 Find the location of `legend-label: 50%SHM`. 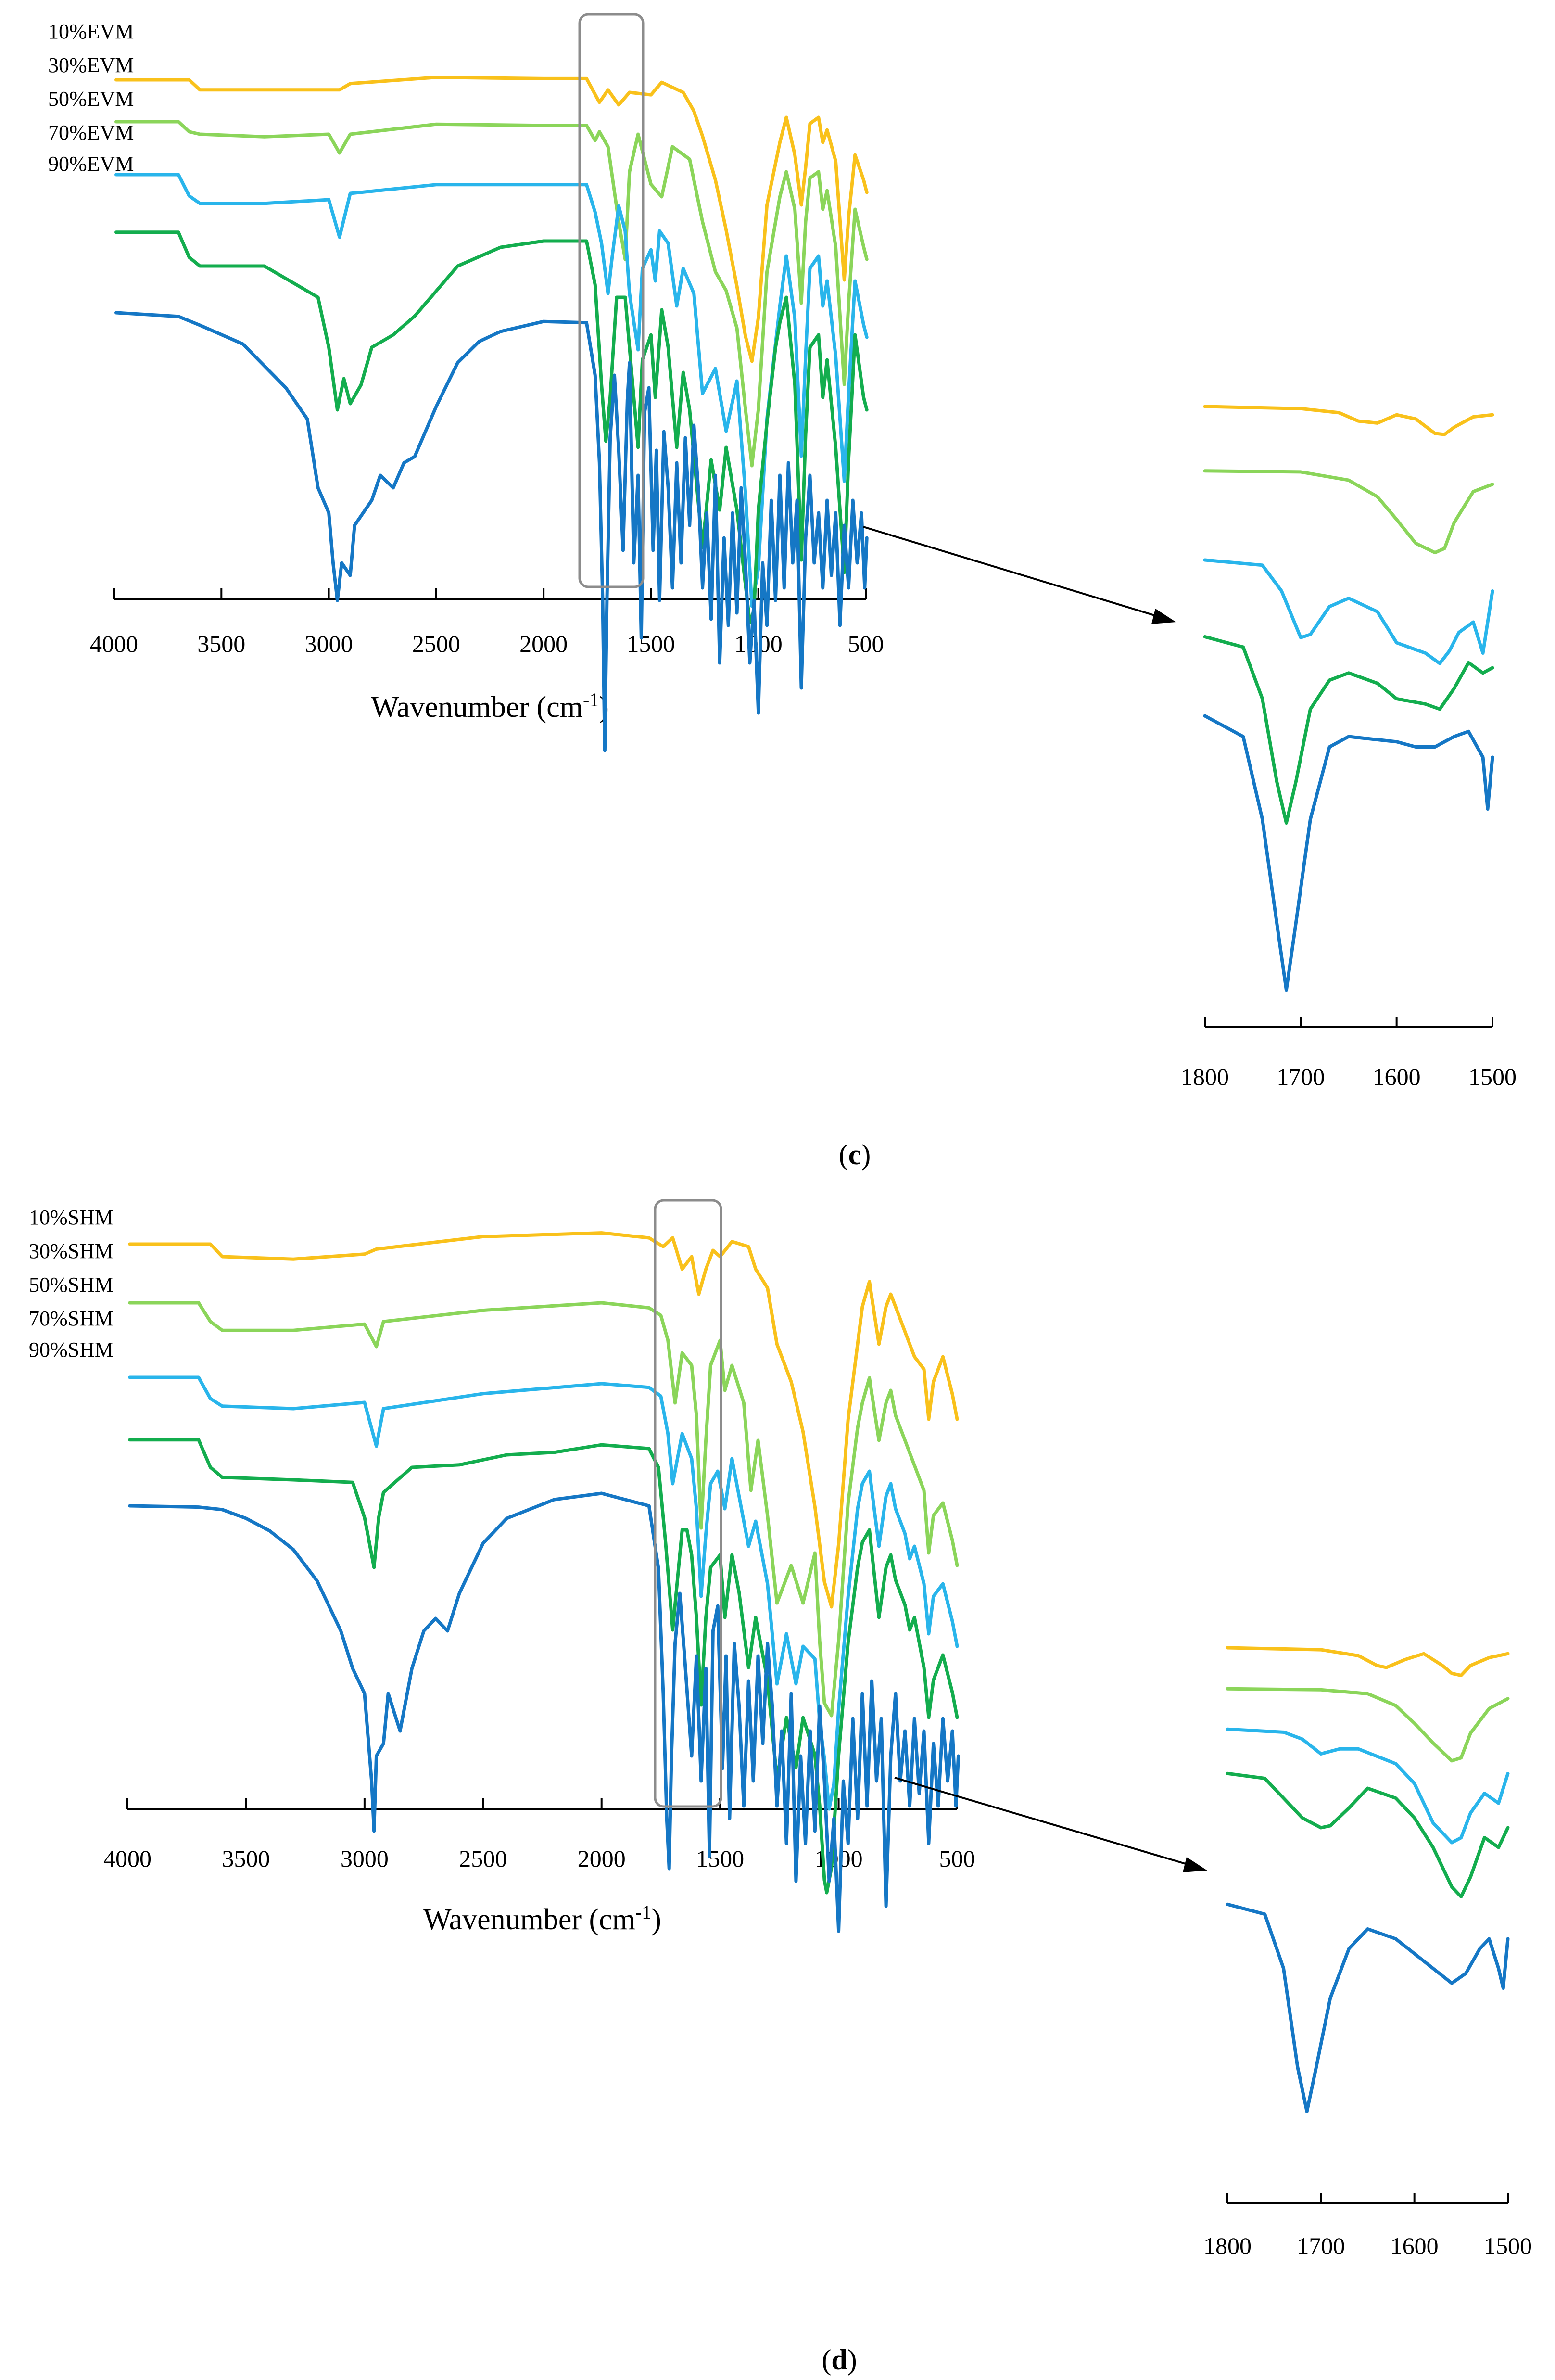

legend-label: 50%SHM is located at coordinates (71, 1285).